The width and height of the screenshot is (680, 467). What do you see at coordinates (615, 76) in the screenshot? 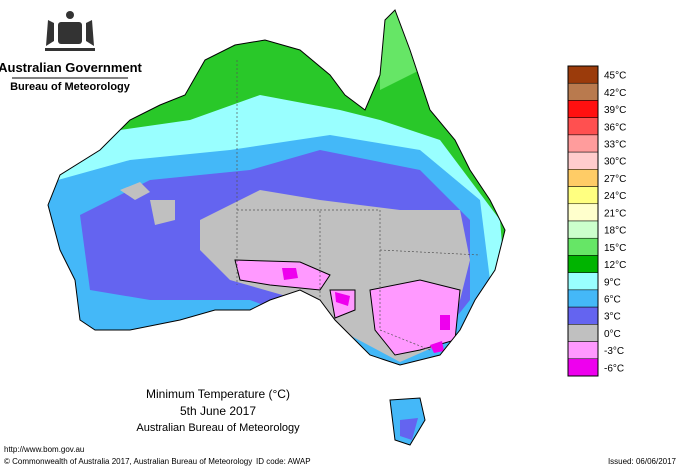
I see `legend-label: 45°C` at bounding box center [615, 76].